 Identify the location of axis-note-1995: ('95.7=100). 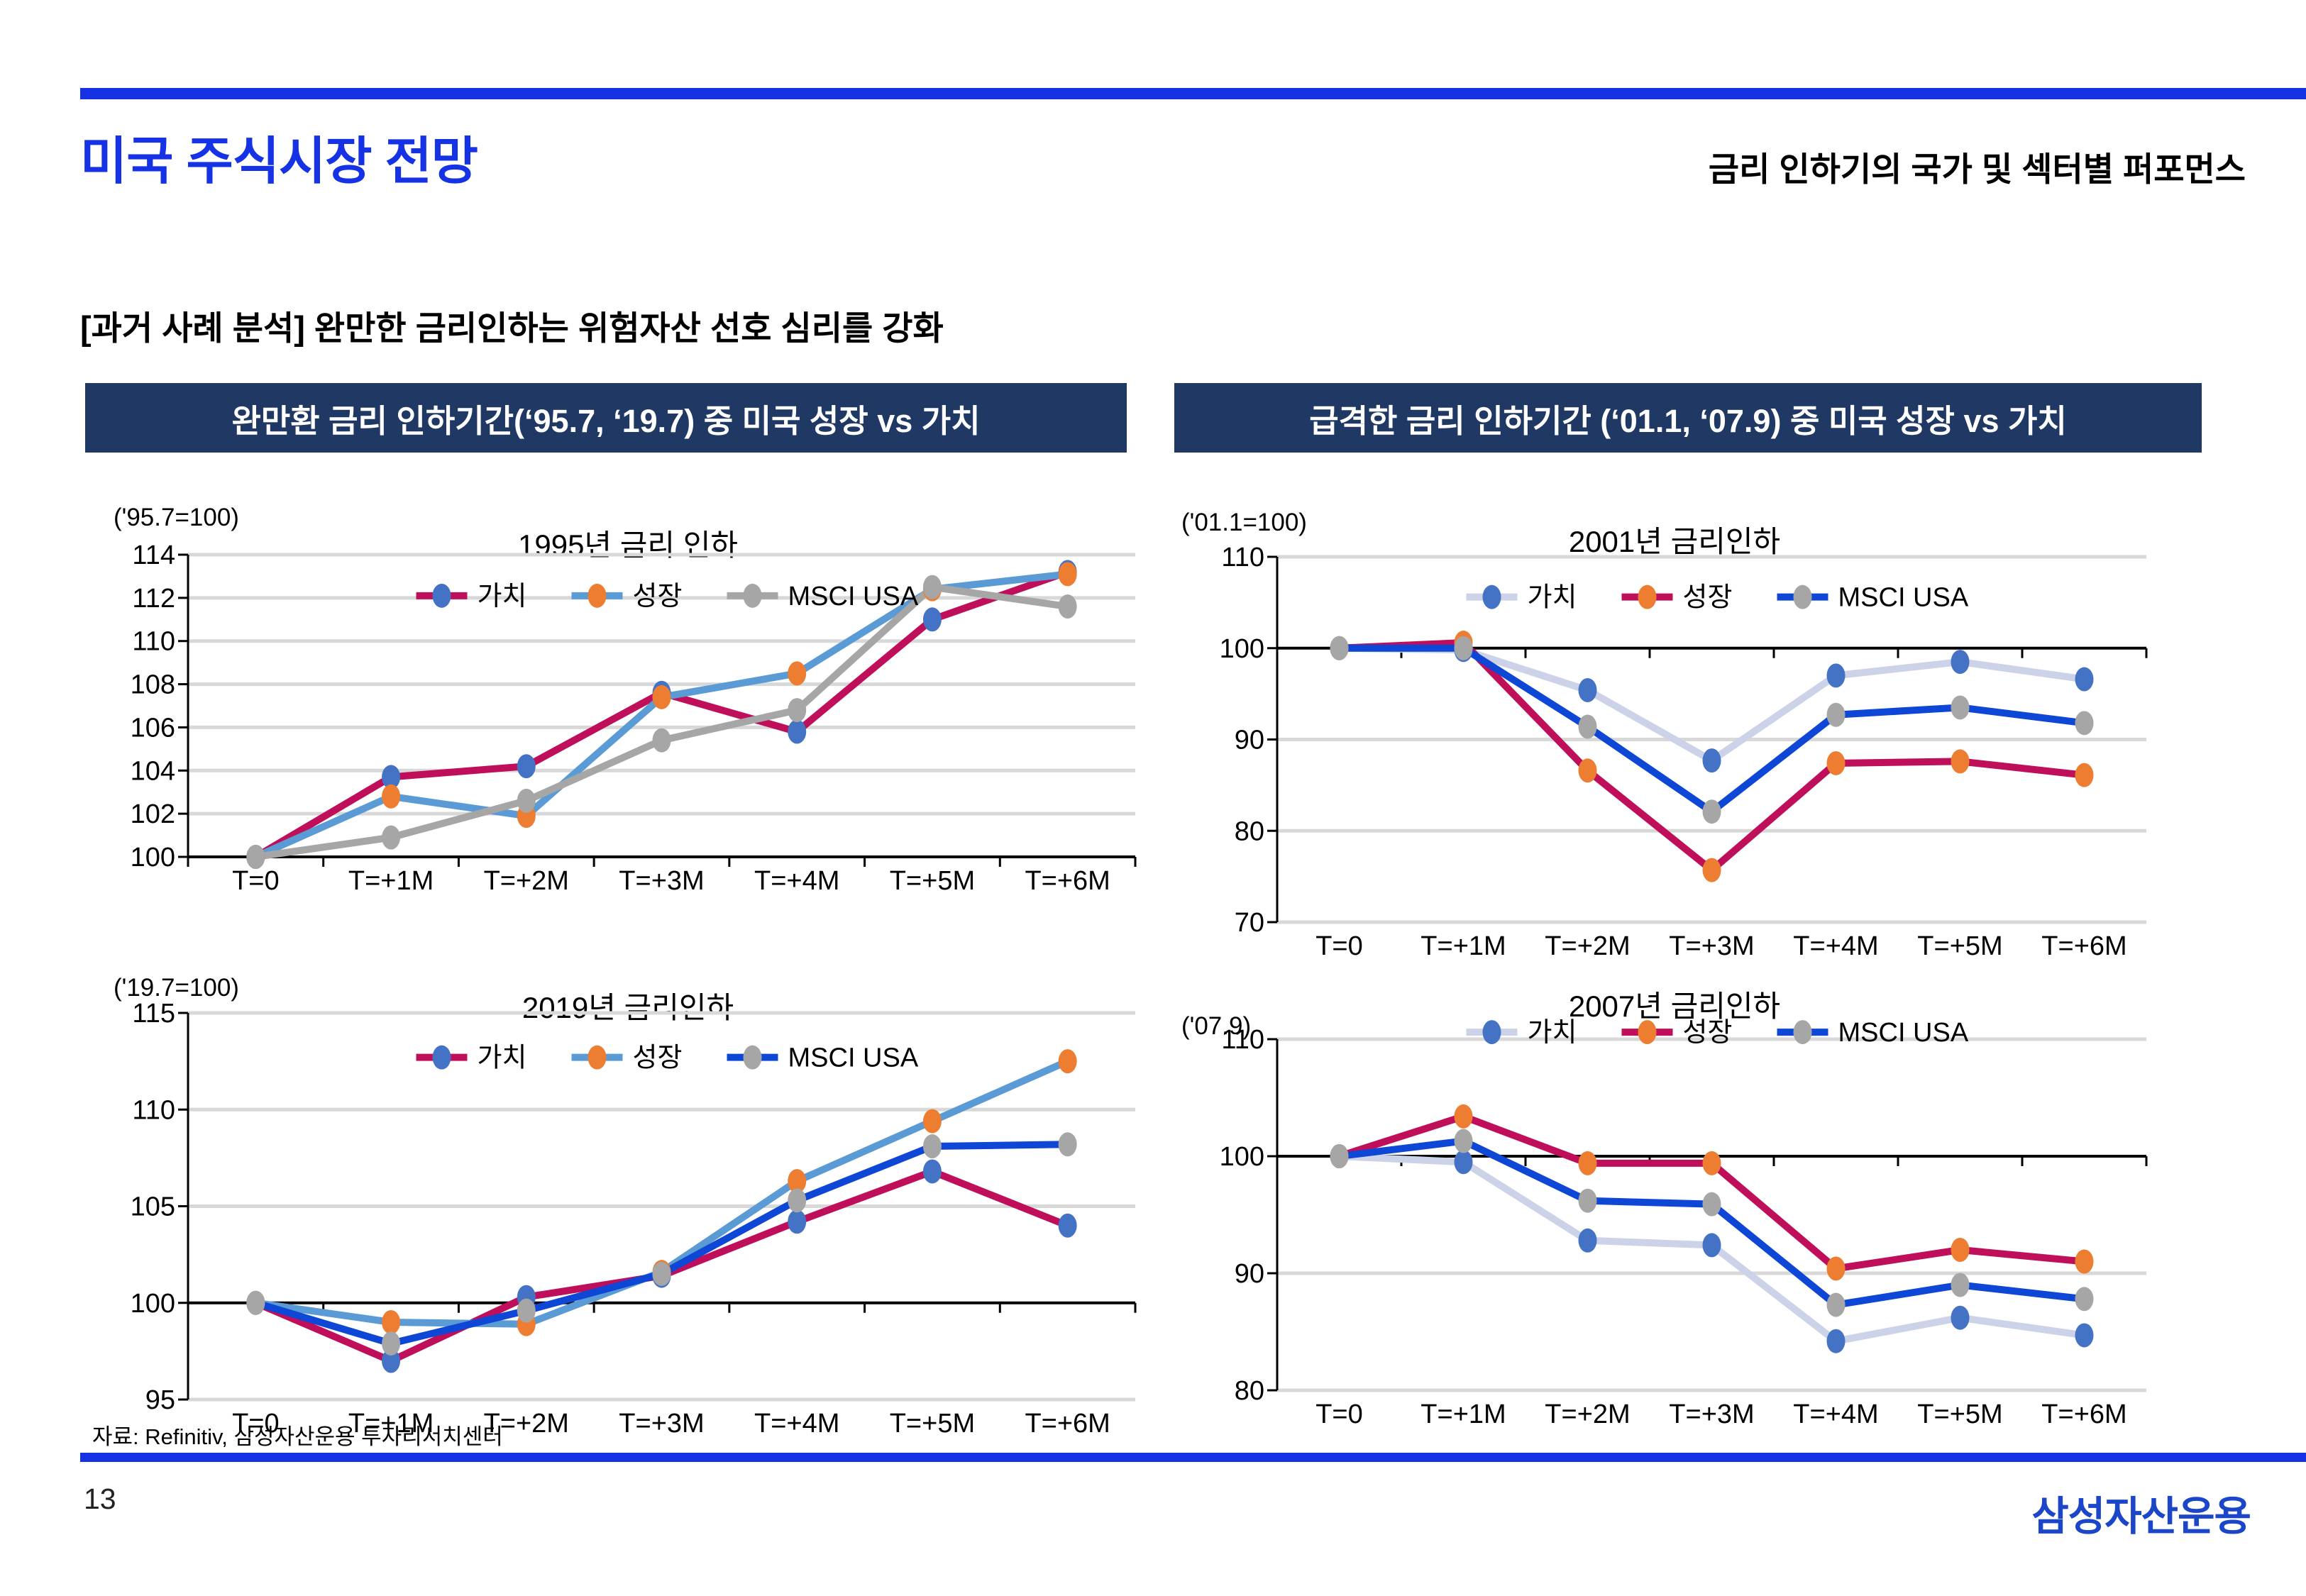
(176, 517).